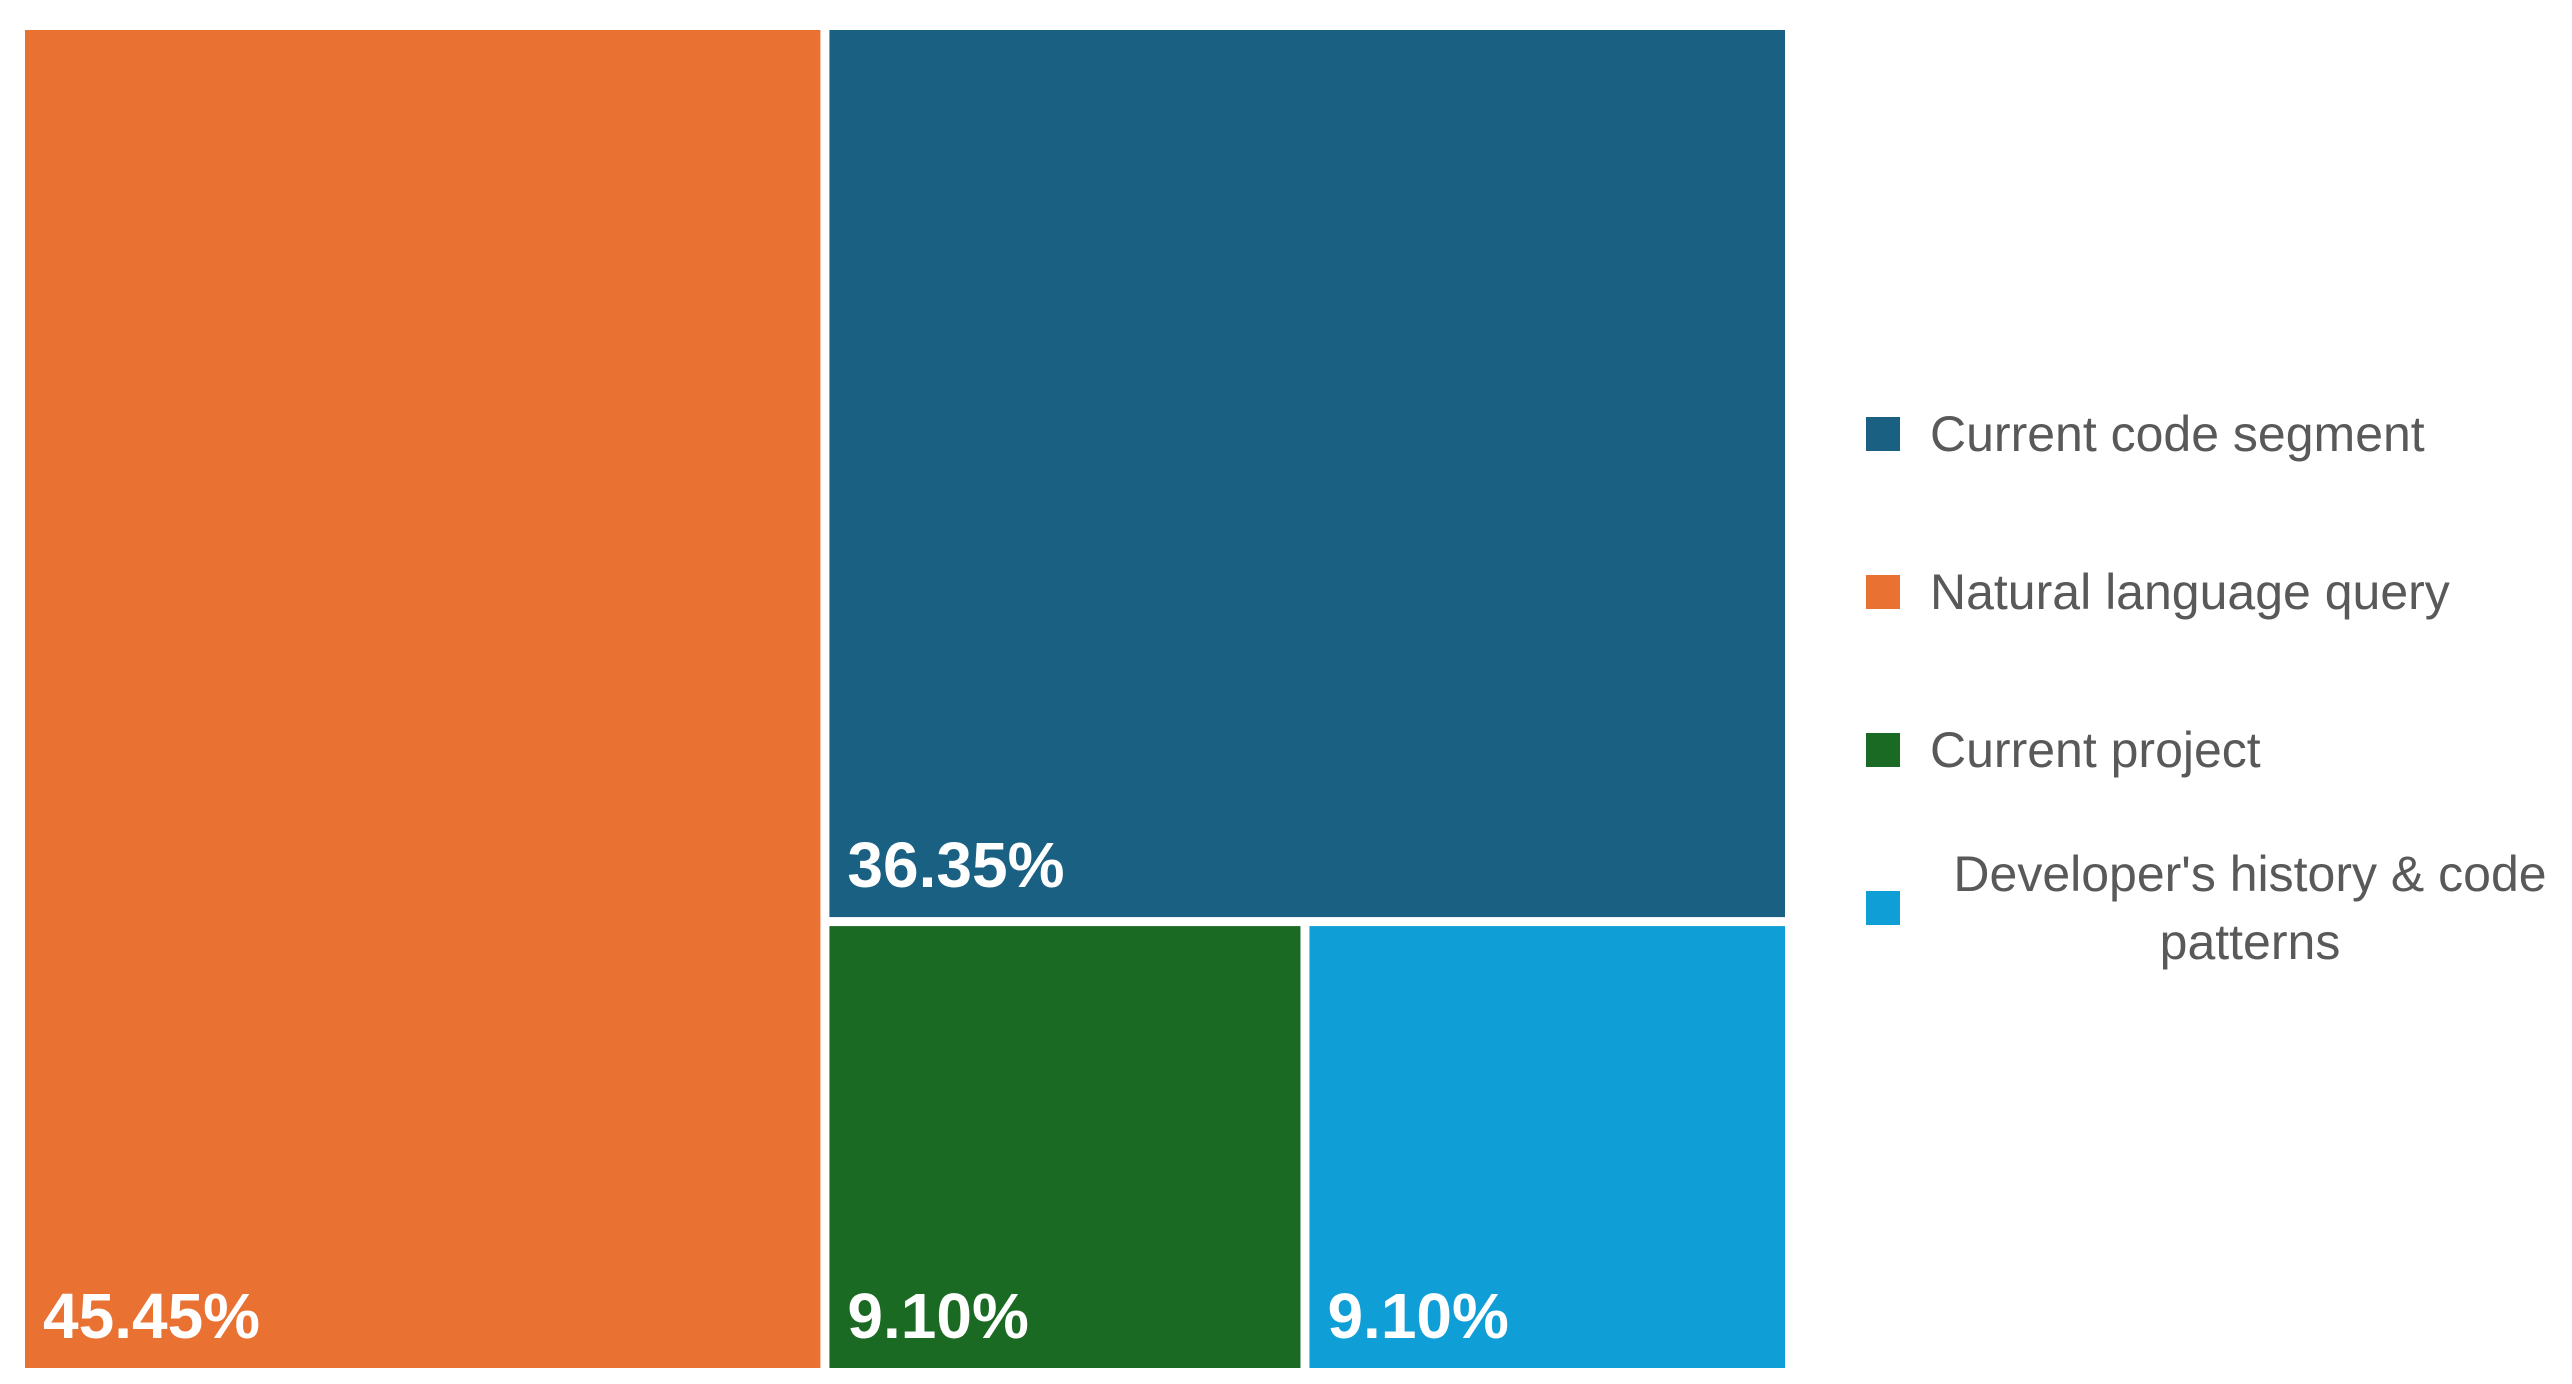  I want to click on data-label-current-code-segment: 36.35%, so click(955, 865).